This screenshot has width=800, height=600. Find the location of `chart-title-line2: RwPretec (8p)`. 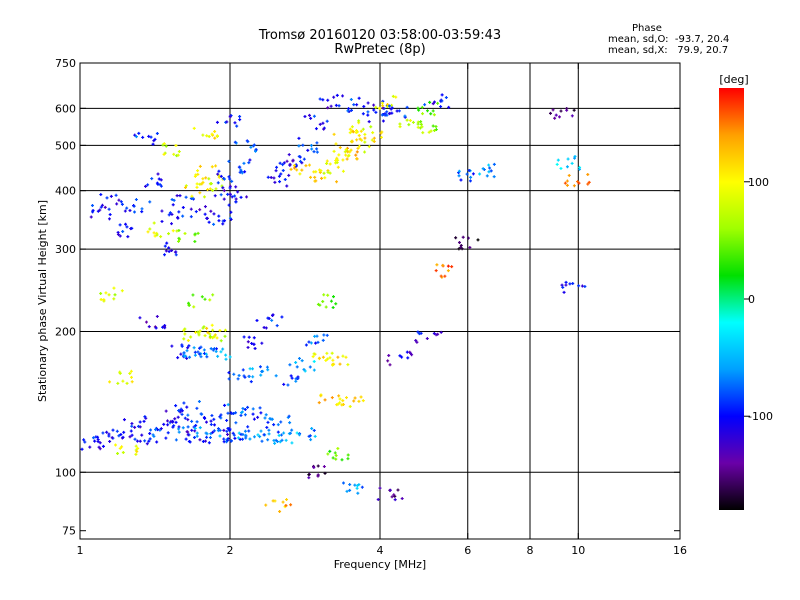

chart-title-line2: RwPretec (8p) is located at coordinates (380, 49).